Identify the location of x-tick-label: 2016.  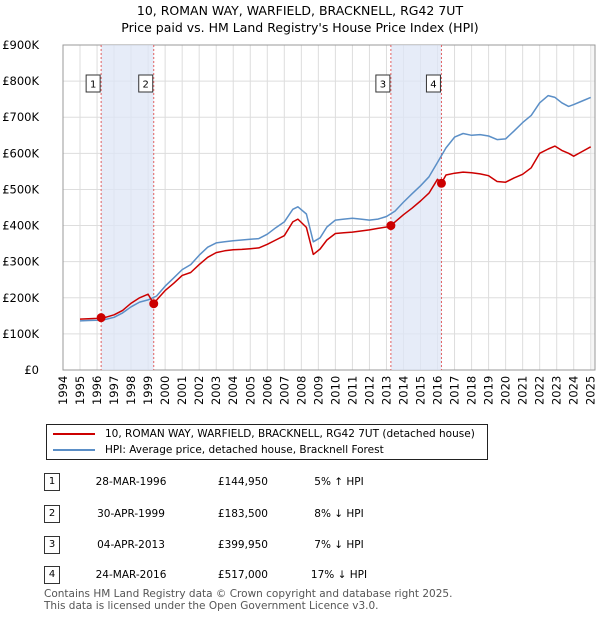
(438, 390).